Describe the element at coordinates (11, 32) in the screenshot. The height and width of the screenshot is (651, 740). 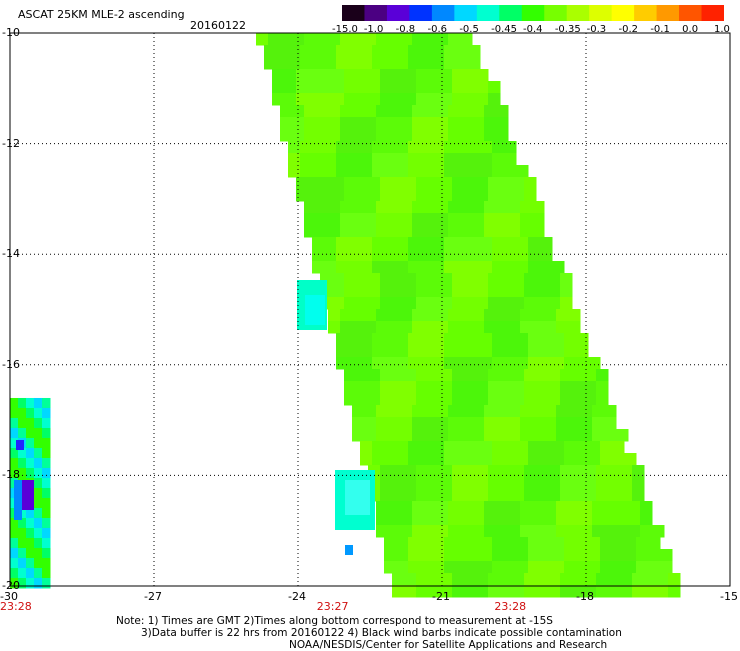
I see `lat-tick-label: -10` at that location.